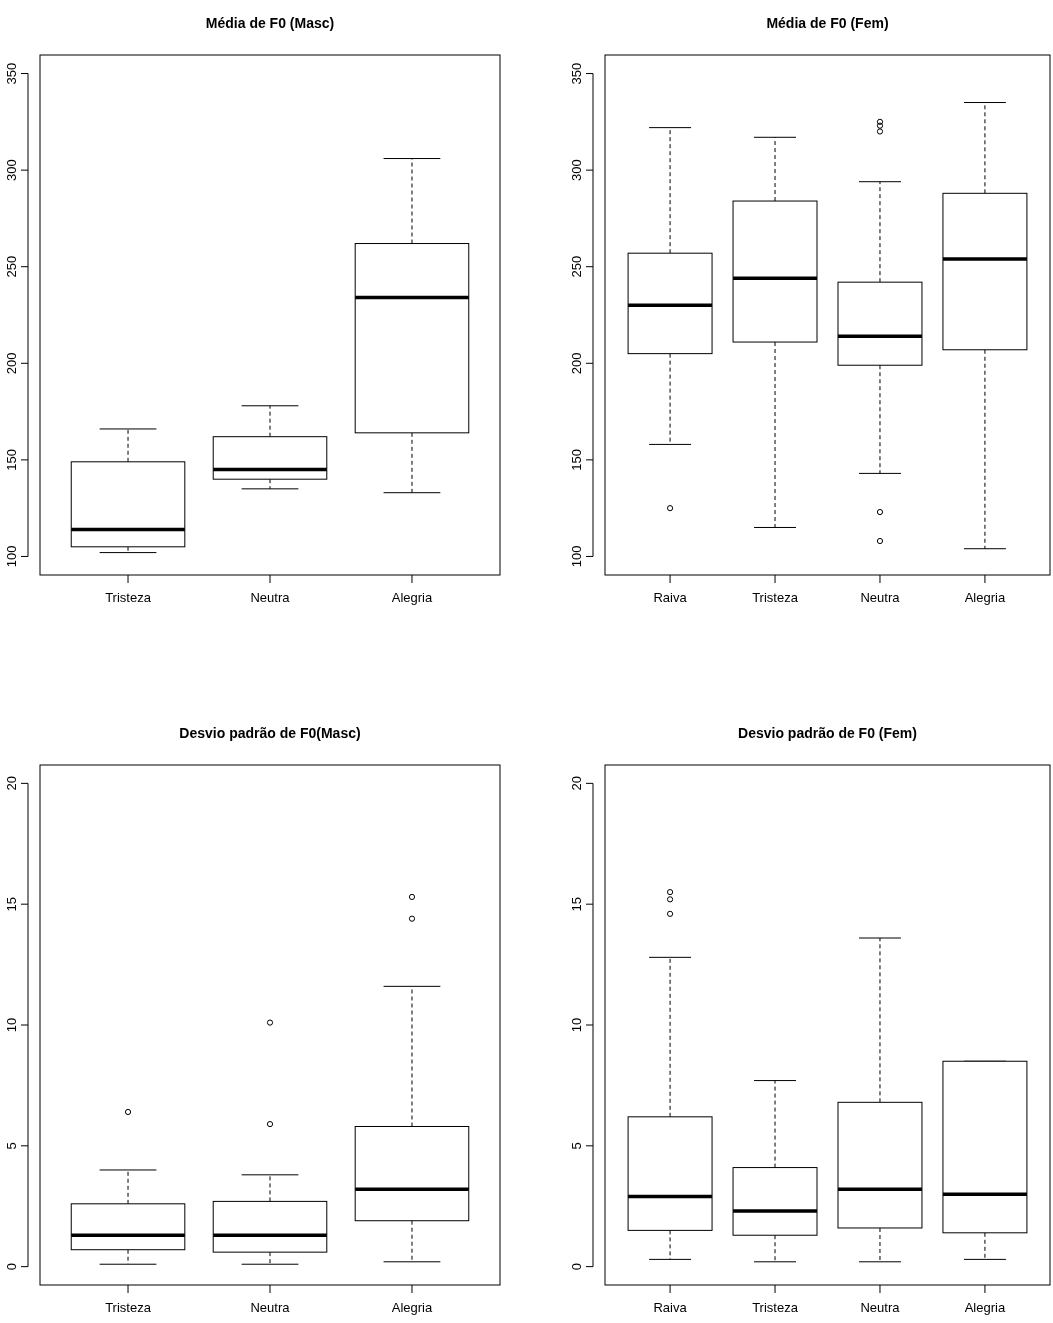  Describe the element at coordinates (827, 733) in the screenshot. I see `chart-title: Desvio padrão de F0 (Fem)` at that location.